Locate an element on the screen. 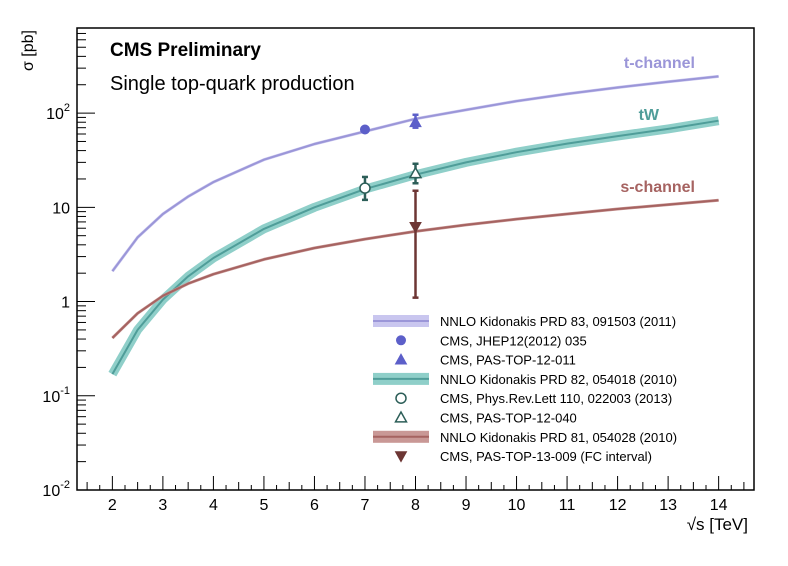 The width and height of the screenshot is (788, 566). x-tick-label: 2 is located at coordinates (112, 505).